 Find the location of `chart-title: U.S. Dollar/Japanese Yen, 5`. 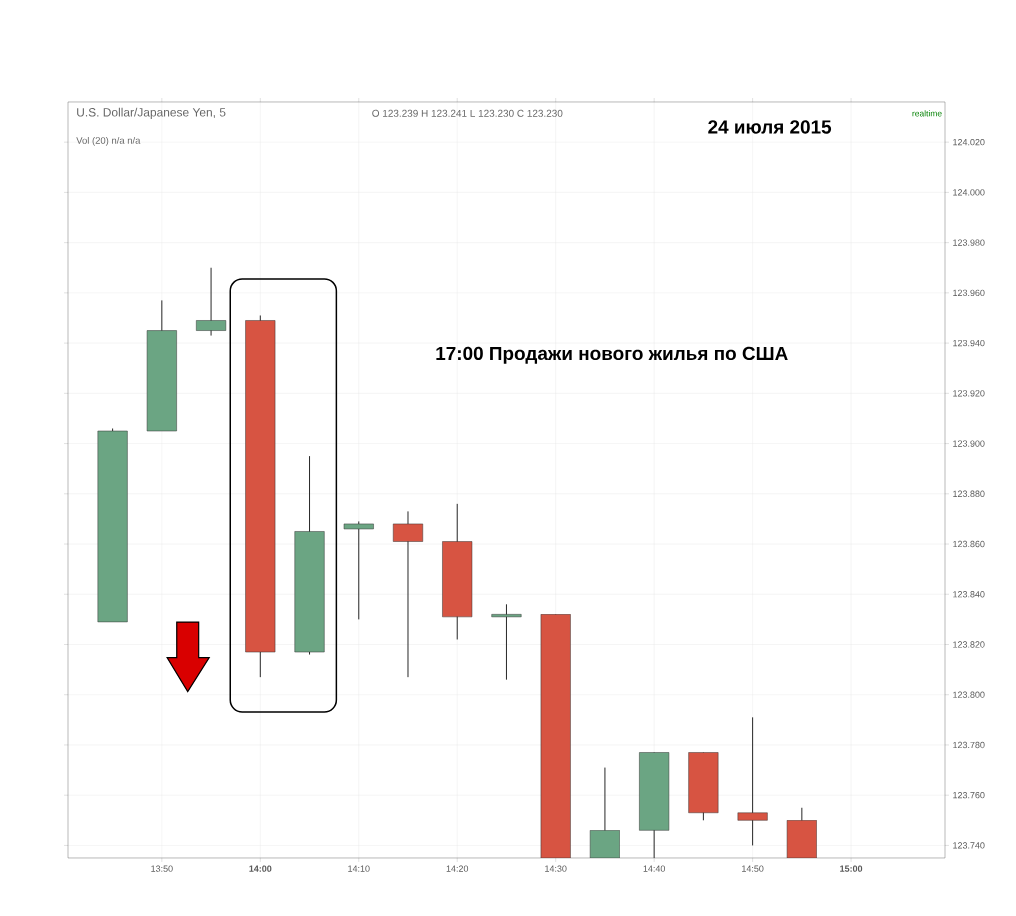

chart-title: U.S. Dollar/Japanese Yen, 5 is located at coordinates (151, 113).